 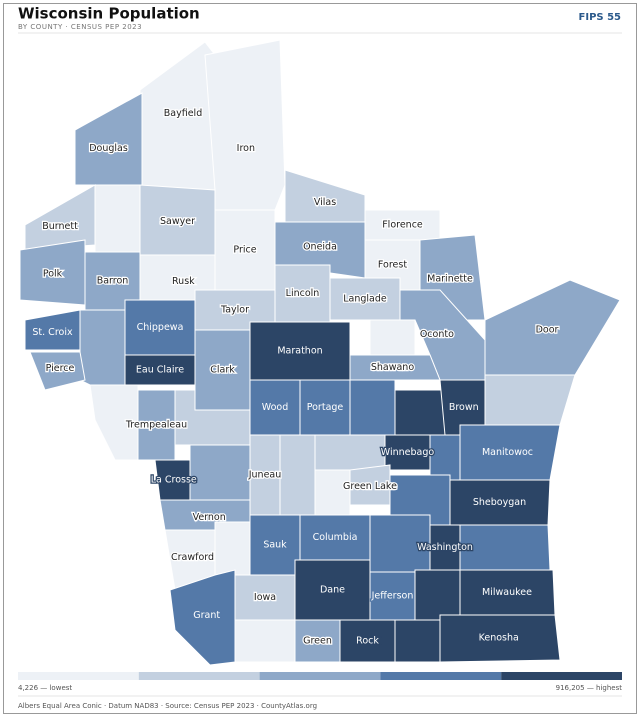 I want to click on county-label: Dane, so click(x=332, y=590).